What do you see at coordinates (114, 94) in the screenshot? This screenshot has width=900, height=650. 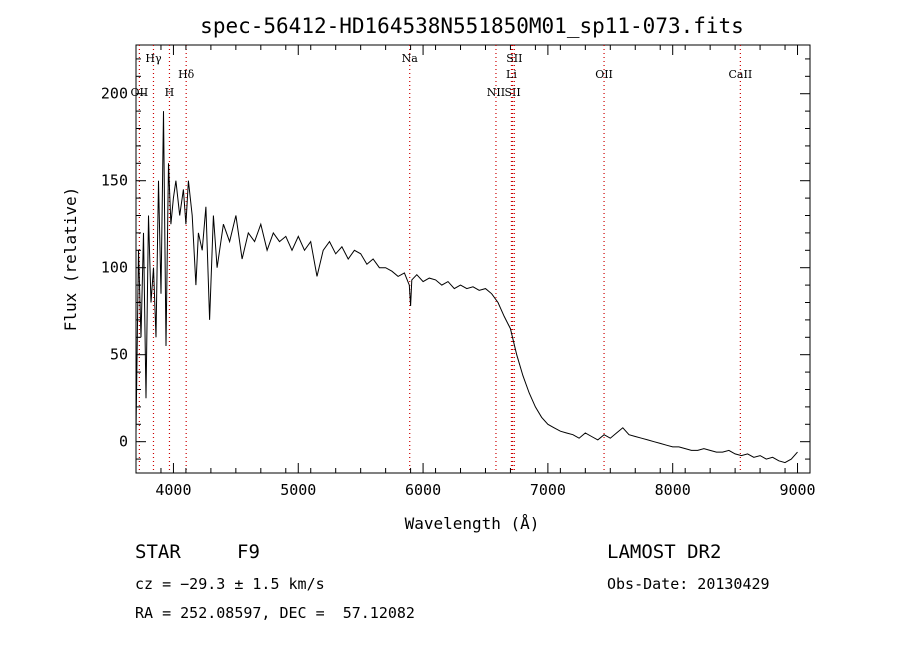 I see `y-tick-label: 200` at bounding box center [114, 94].